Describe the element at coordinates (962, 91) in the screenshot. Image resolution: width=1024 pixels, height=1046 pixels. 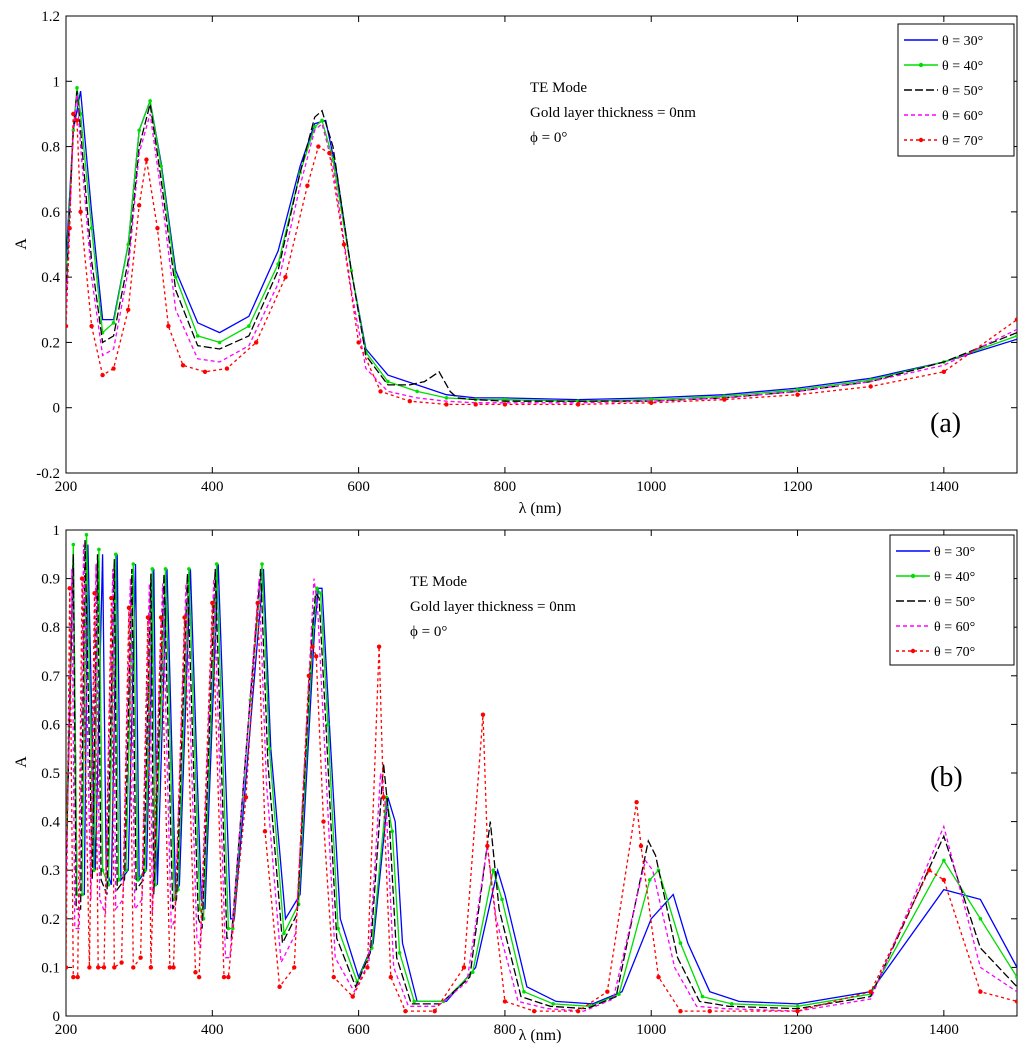
I see `legend-label: θ = 50°` at that location.